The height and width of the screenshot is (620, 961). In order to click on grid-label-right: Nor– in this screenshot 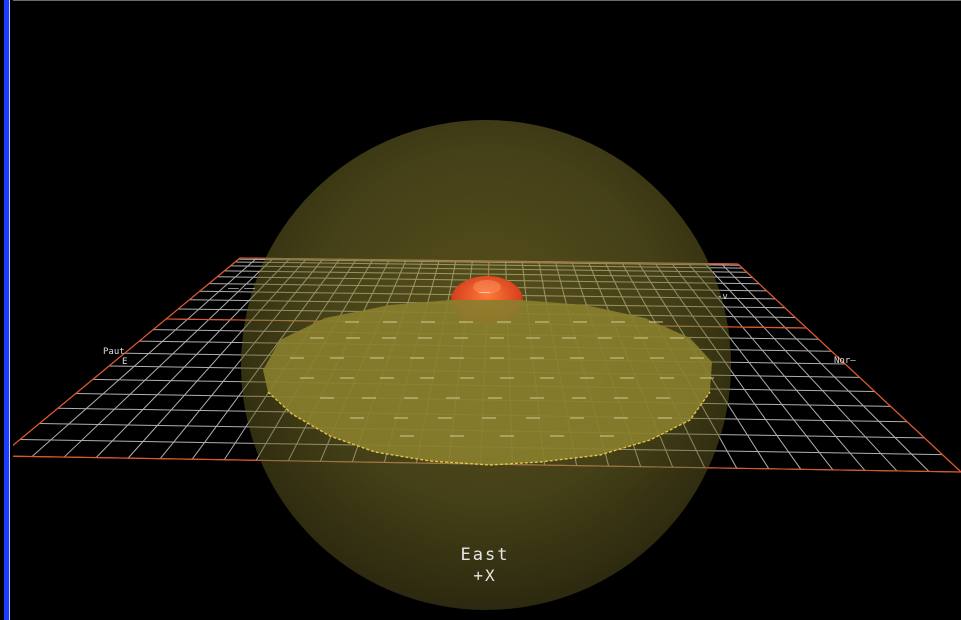, I will do `click(845, 361)`.